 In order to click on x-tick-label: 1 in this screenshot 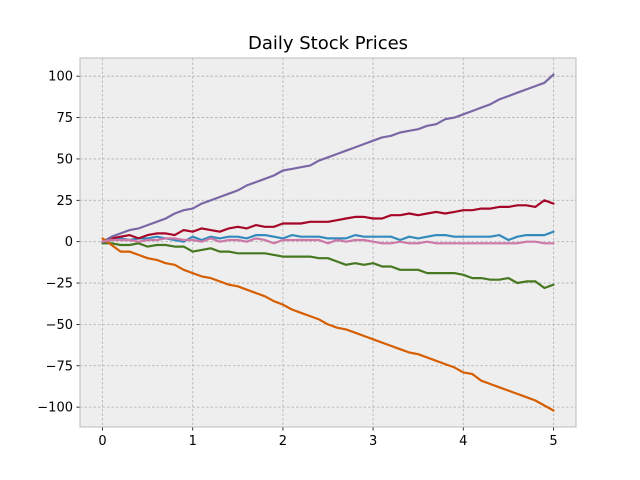, I will do `click(193, 441)`.